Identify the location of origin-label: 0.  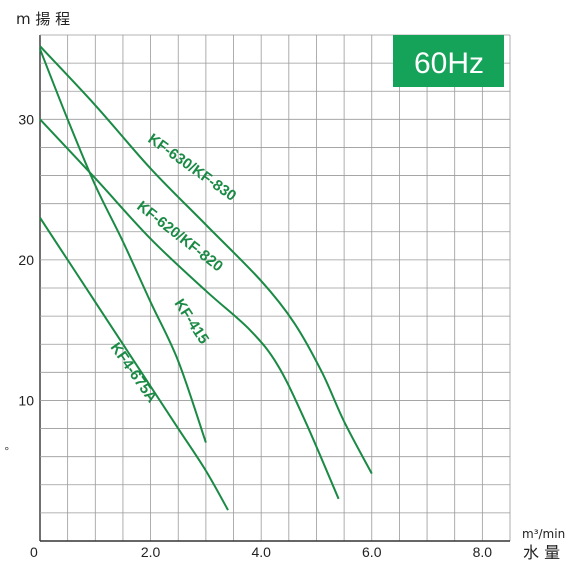
(34, 552).